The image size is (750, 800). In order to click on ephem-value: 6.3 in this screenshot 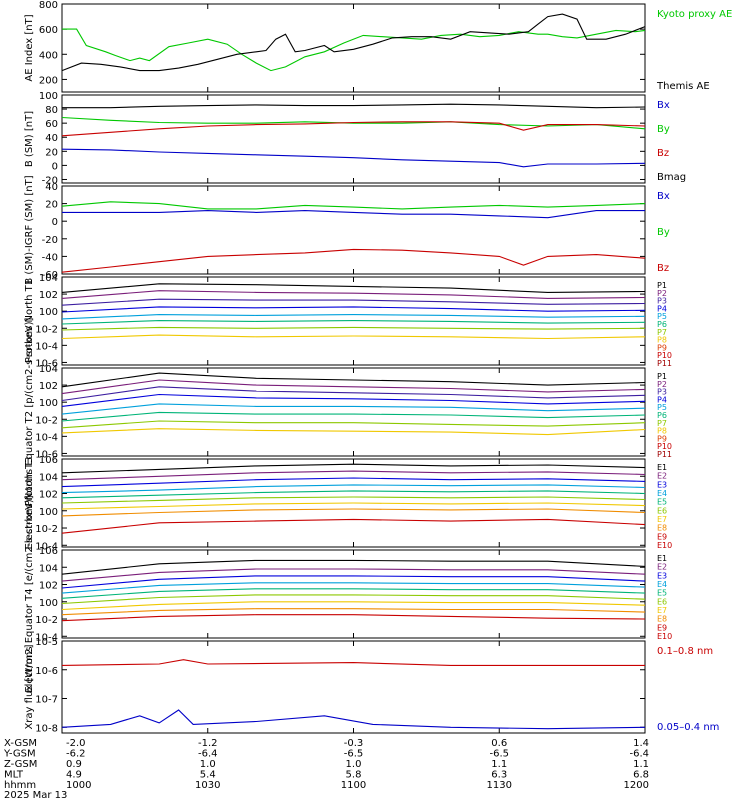, I will do `click(499, 775)`.